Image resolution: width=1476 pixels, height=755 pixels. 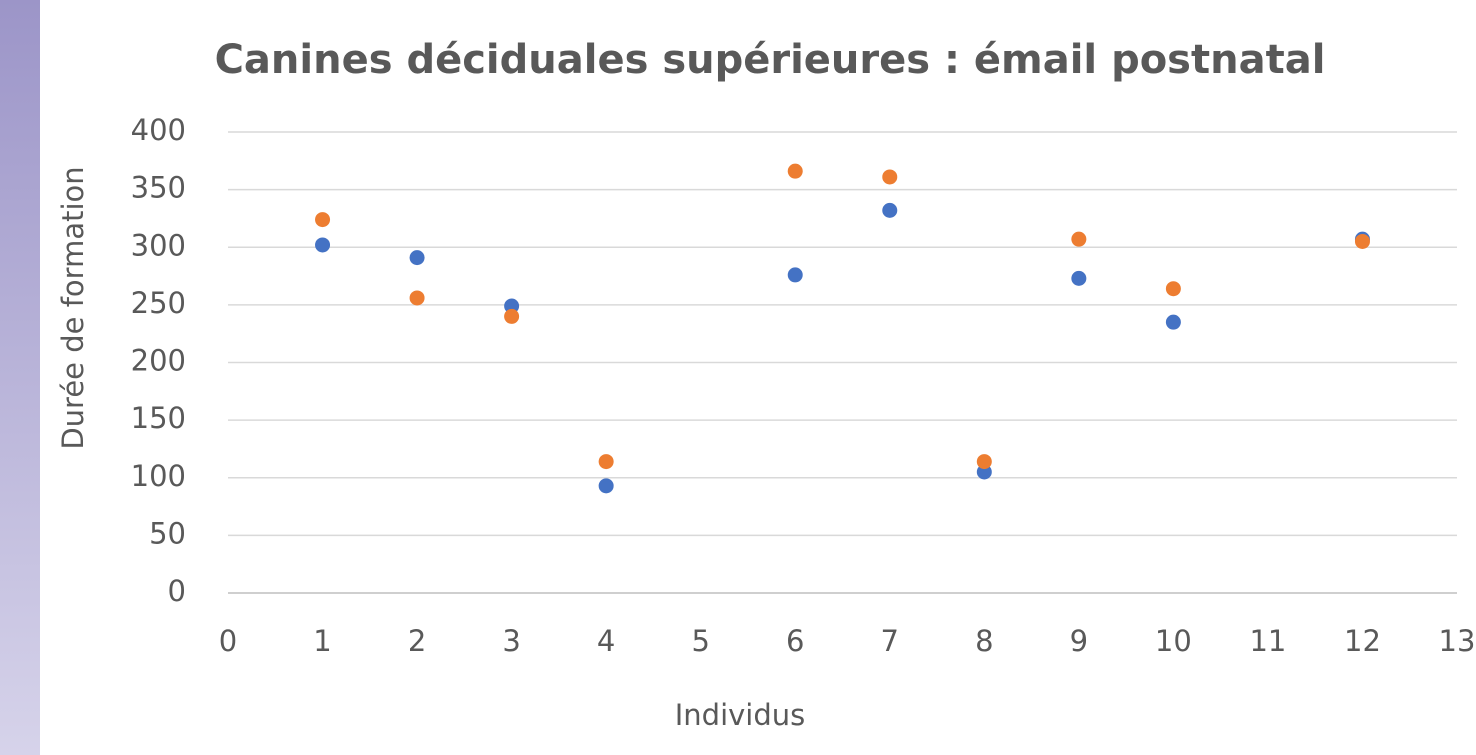 I want to click on x-tick-label: 3, so click(x=511, y=641).